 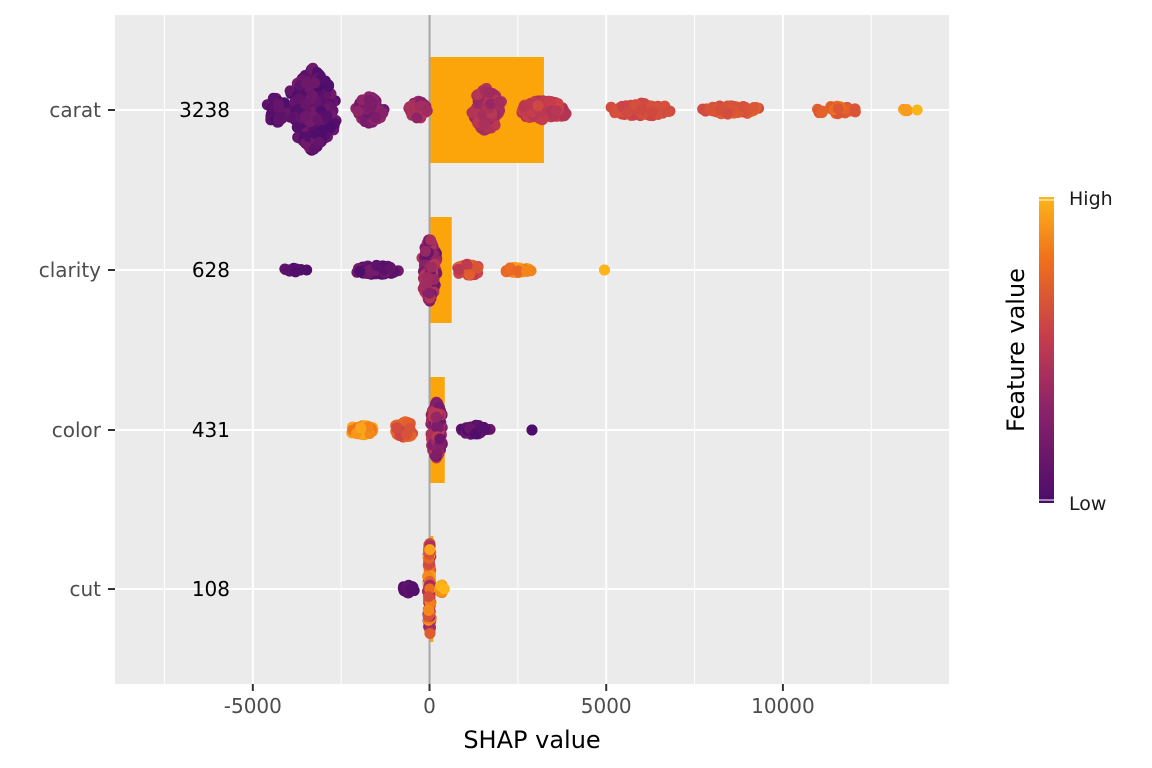 What do you see at coordinates (1046, 350) in the screenshot?
I see `legend-colorbar` at bounding box center [1046, 350].